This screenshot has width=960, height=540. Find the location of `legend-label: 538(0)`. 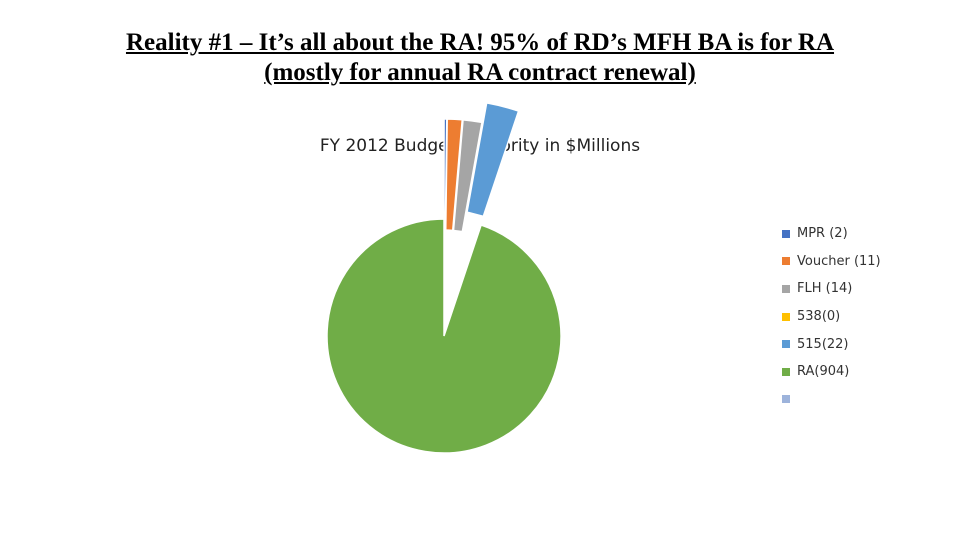

legend-label: 538(0) is located at coordinates (819, 317).